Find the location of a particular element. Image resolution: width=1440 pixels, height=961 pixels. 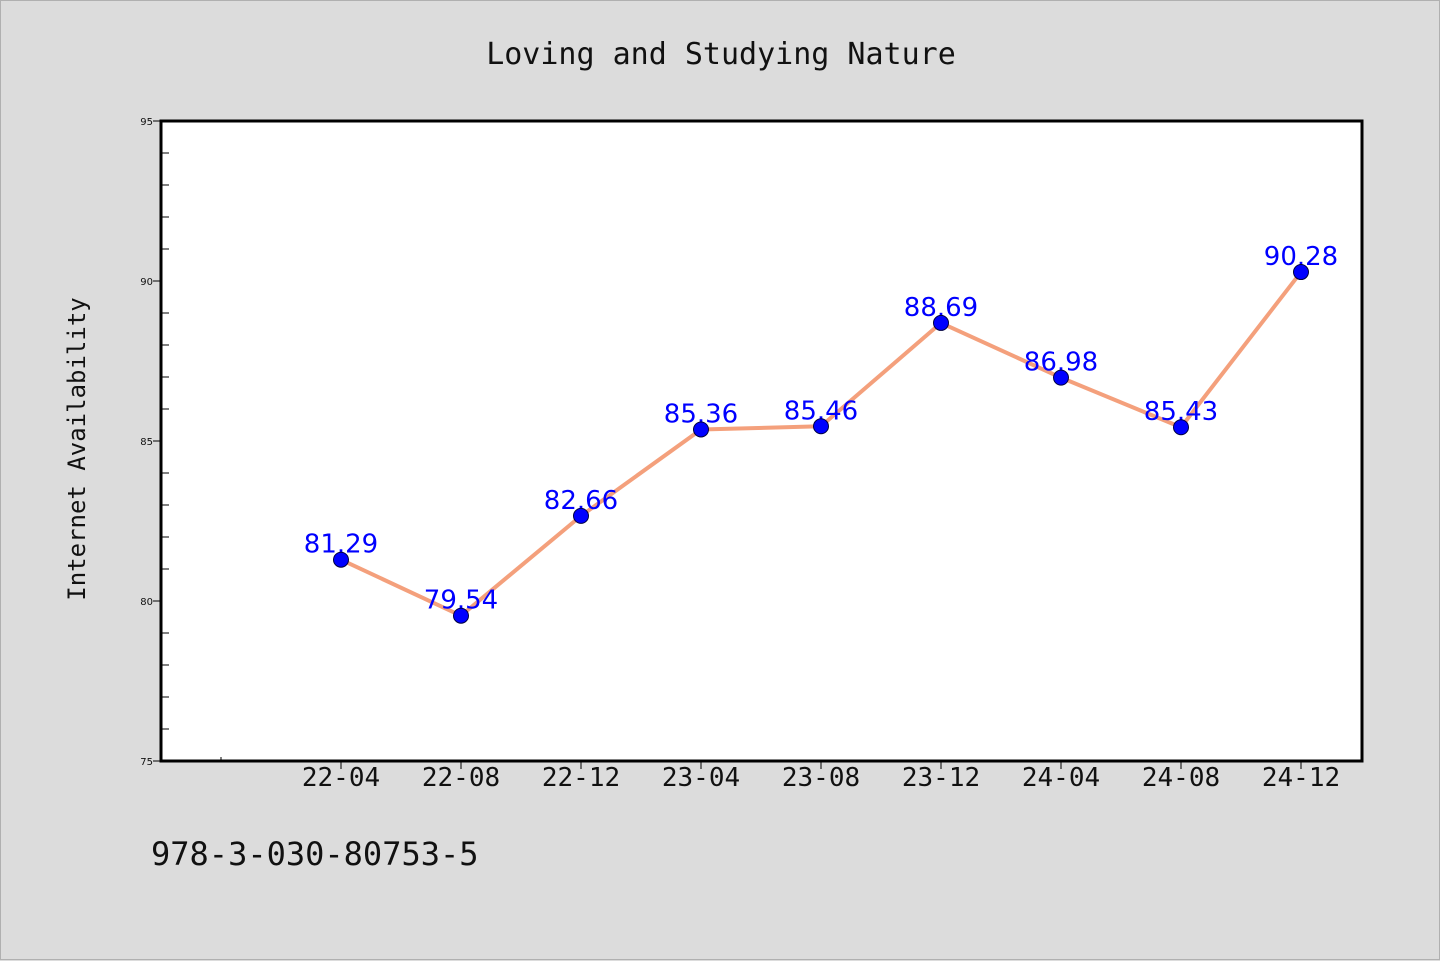

x-tick-label: 23-08 is located at coordinates (821, 778).